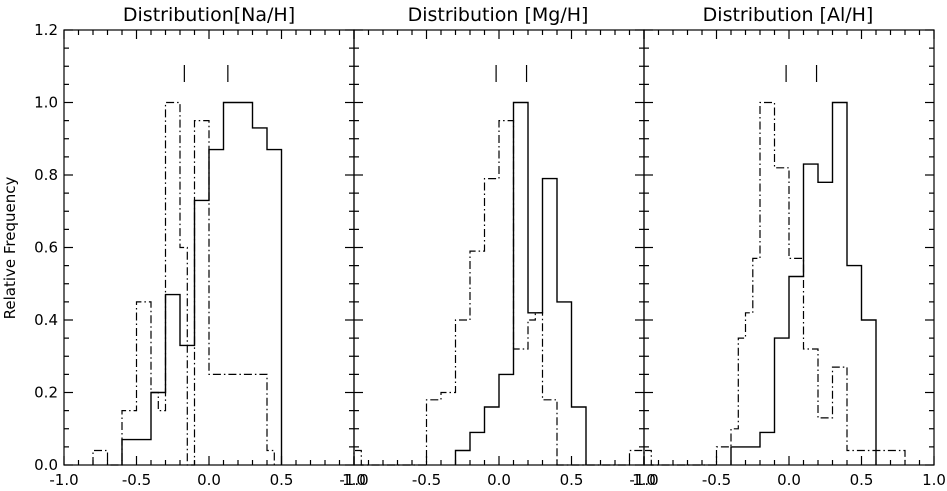 The height and width of the screenshot is (491, 947). I want to click on y-tick-label: 0.6, so click(46, 248).